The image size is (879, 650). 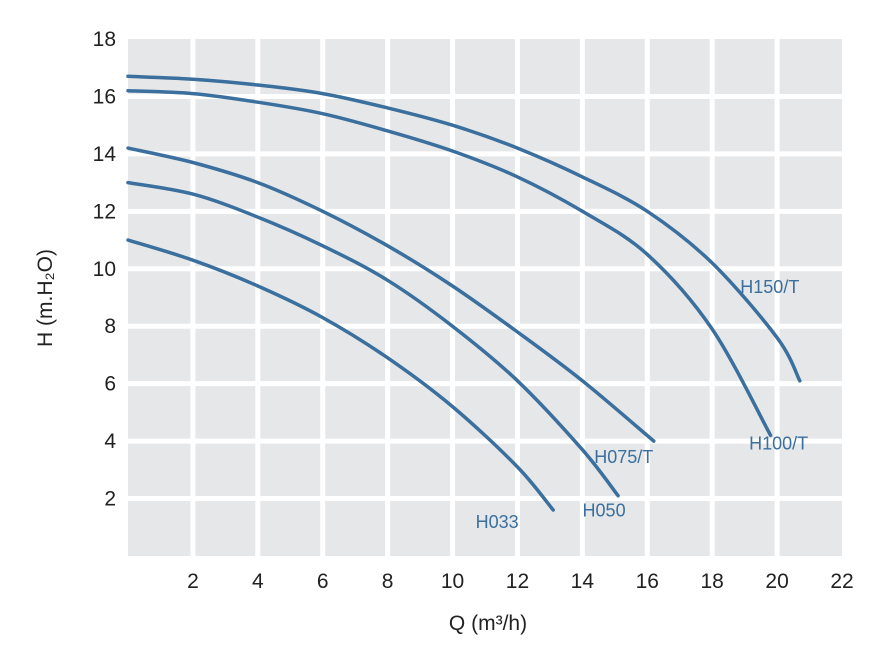 I want to click on x-tick-label: 10, so click(x=452, y=581).